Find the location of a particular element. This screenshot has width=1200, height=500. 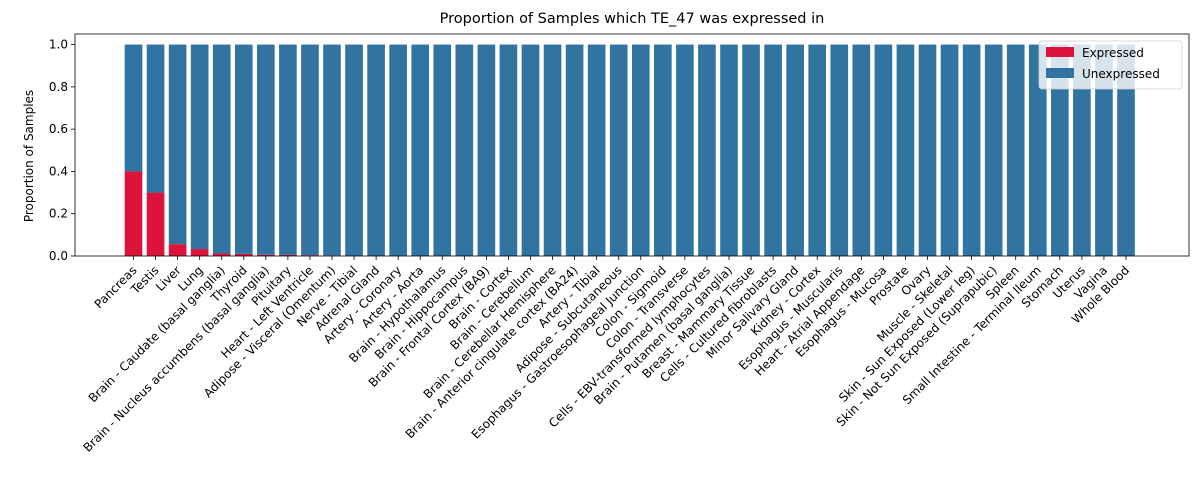

y-tick-label: 0.0 is located at coordinates (58, 256).